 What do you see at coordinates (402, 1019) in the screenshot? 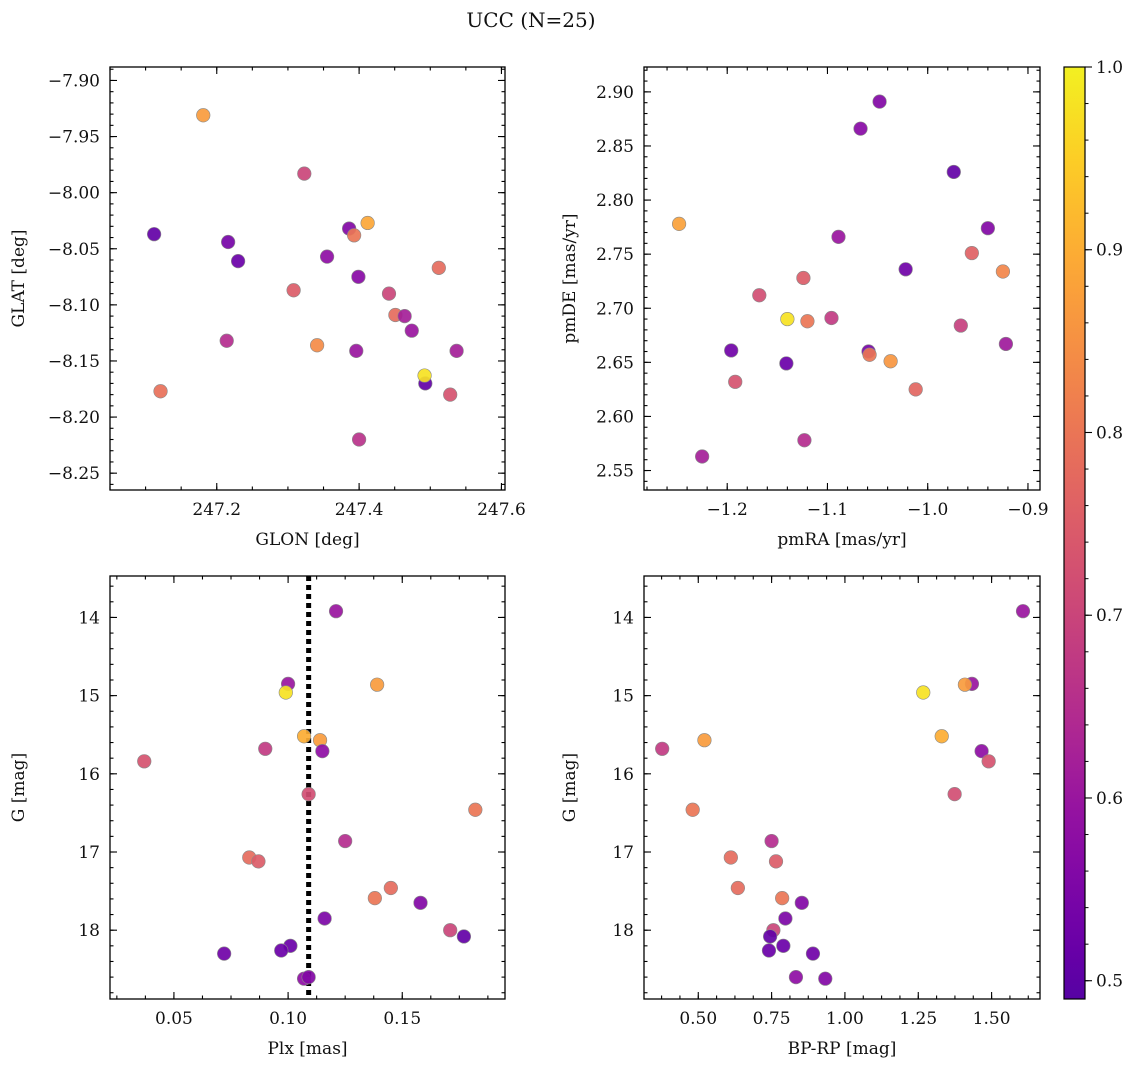
I see `x-tick-label: 0.15` at bounding box center [402, 1019].